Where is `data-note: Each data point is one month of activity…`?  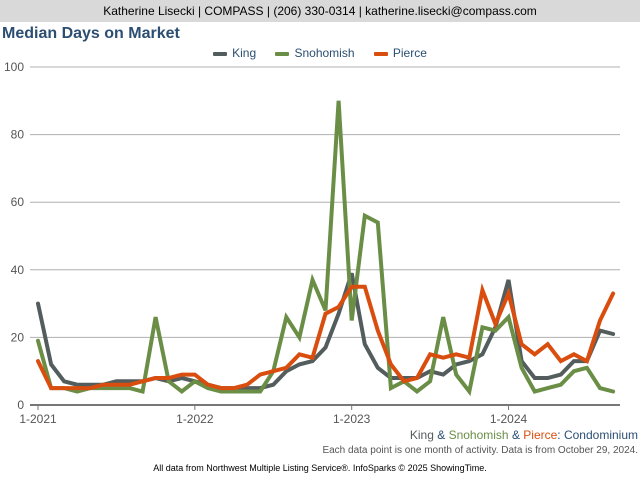 data-note: Each data point is one month of activity… is located at coordinates (480, 450).